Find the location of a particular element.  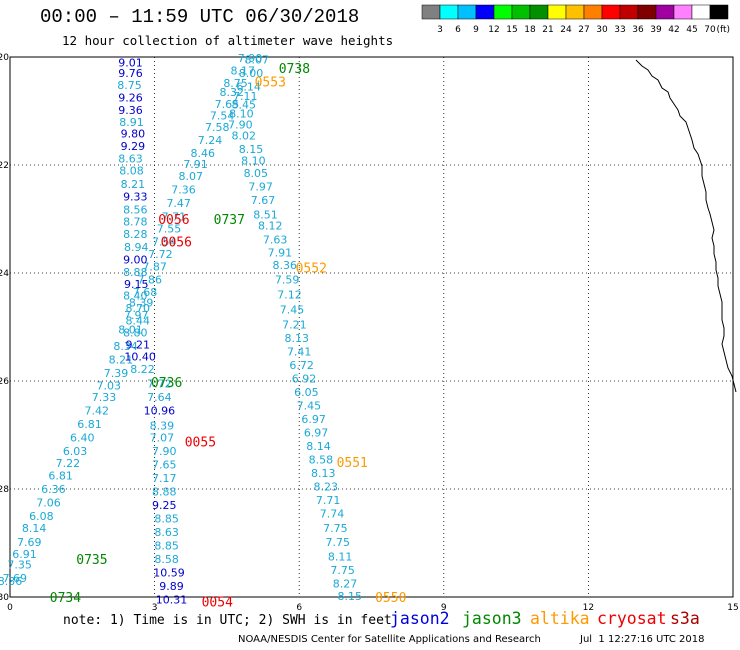

legend-s3a: s3a is located at coordinates (685, 618).